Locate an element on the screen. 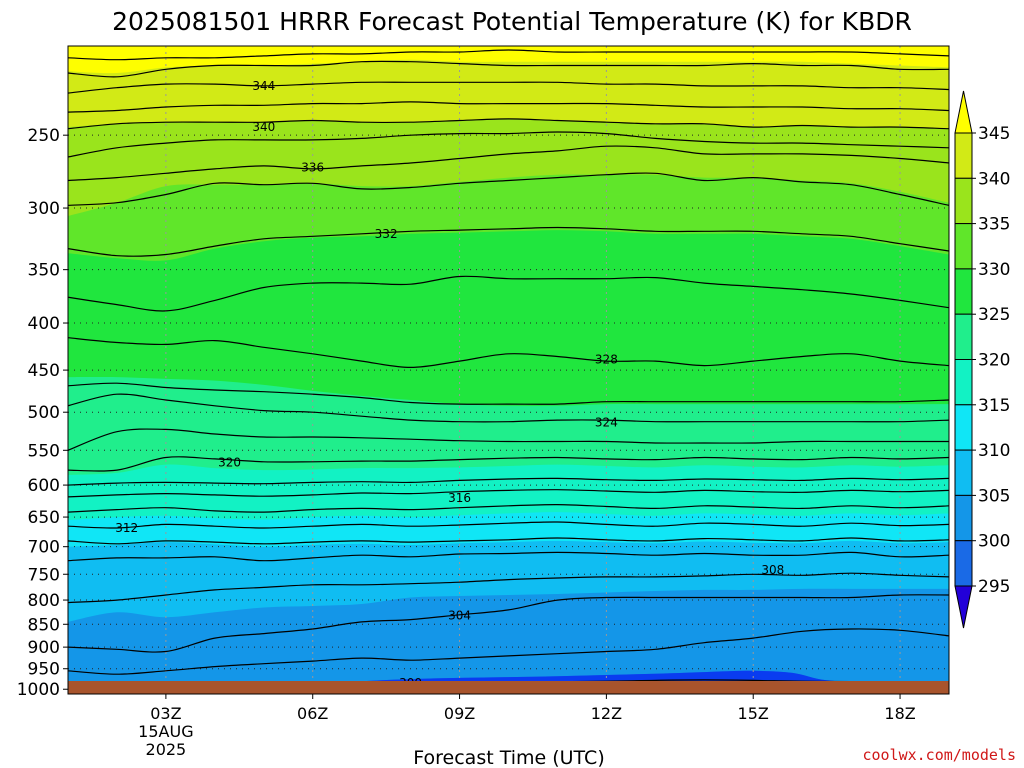 The image size is (1024, 768). y-tick-label-550: 550 is located at coordinates (44, 451).